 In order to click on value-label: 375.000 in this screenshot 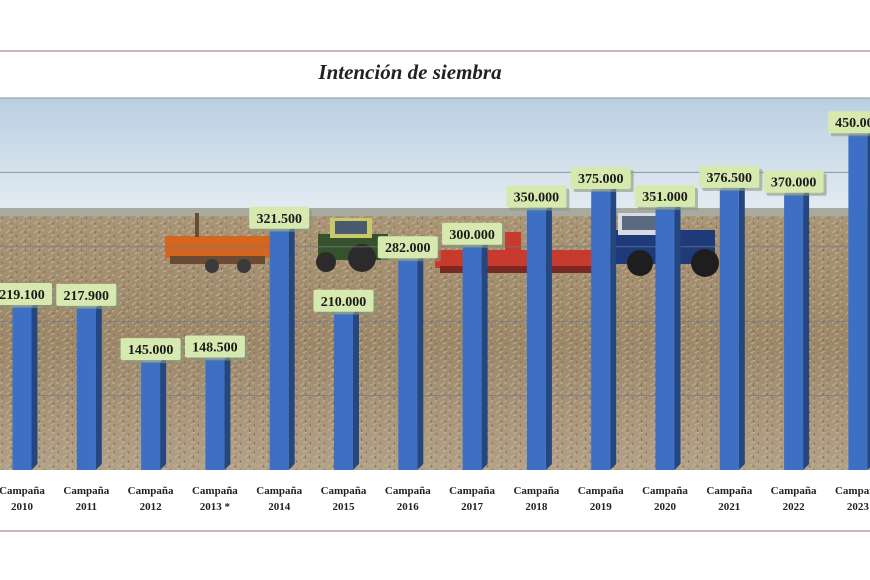, I will do `click(602, 179)`.